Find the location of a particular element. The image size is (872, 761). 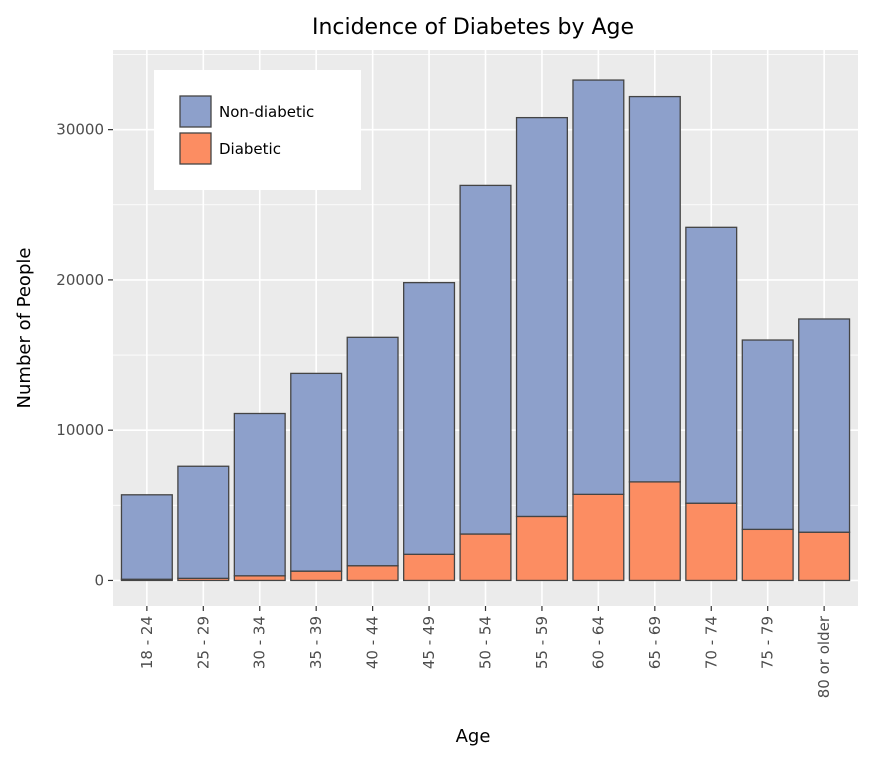

x-tick-label: 50 - 54 is located at coordinates (486, 642).